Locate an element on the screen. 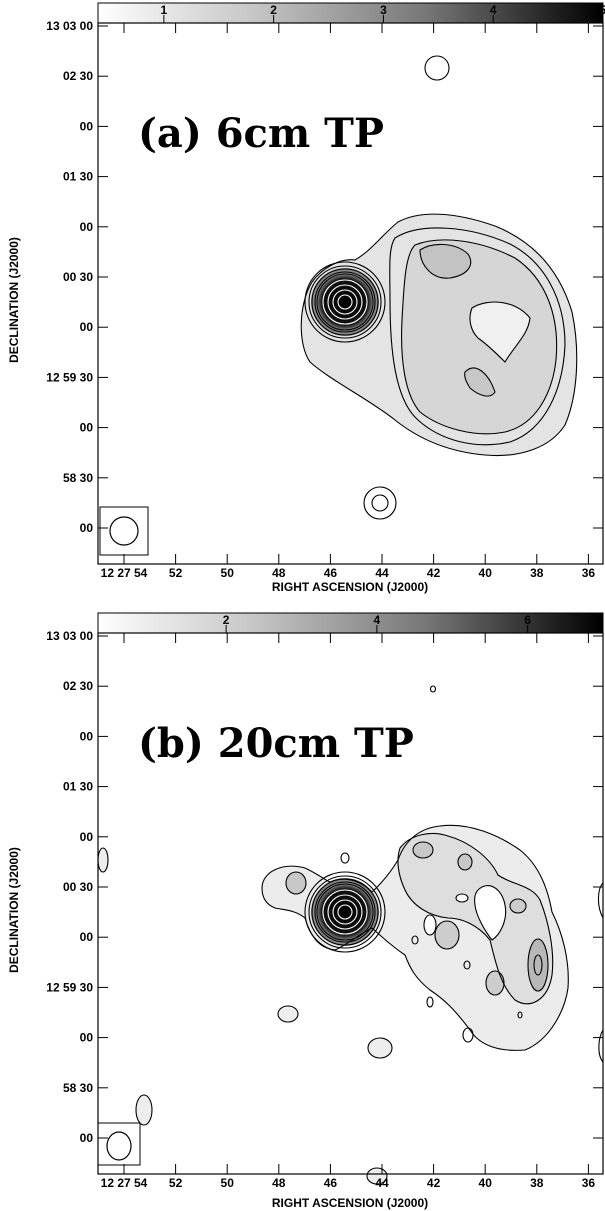 This screenshot has height=1211, width=605. panel-b-ylabel: DECLINATION (J2000) is located at coordinates (14, 910).